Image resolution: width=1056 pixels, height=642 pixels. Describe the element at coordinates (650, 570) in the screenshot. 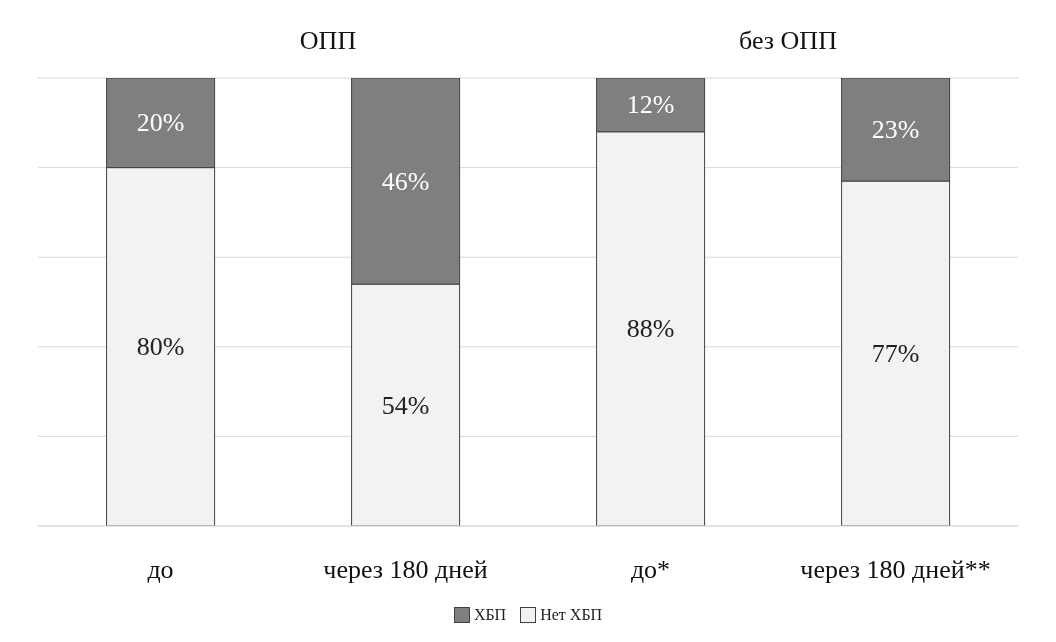

I see `x-tick-label: до*` at that location.